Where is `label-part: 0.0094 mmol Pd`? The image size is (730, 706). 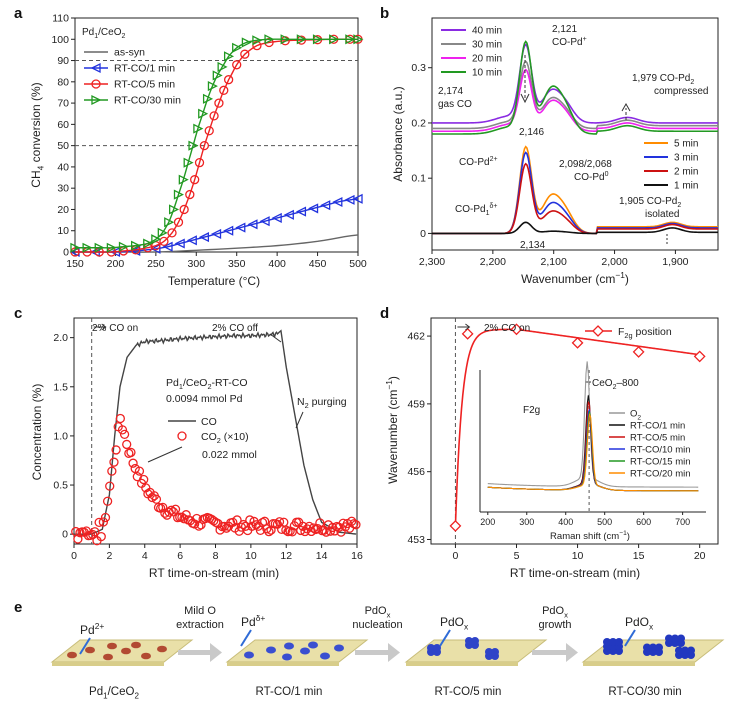 label-part: 0.0094 mmol Pd is located at coordinates (204, 399).